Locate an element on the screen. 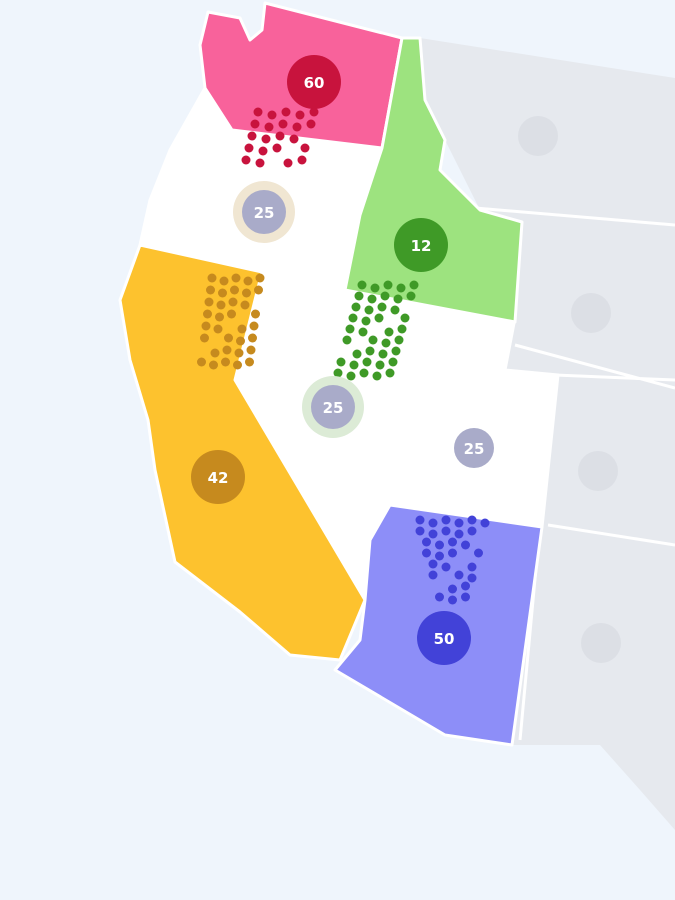 The height and width of the screenshot is (900, 675). state-idaho is located at coordinates (433, 180).